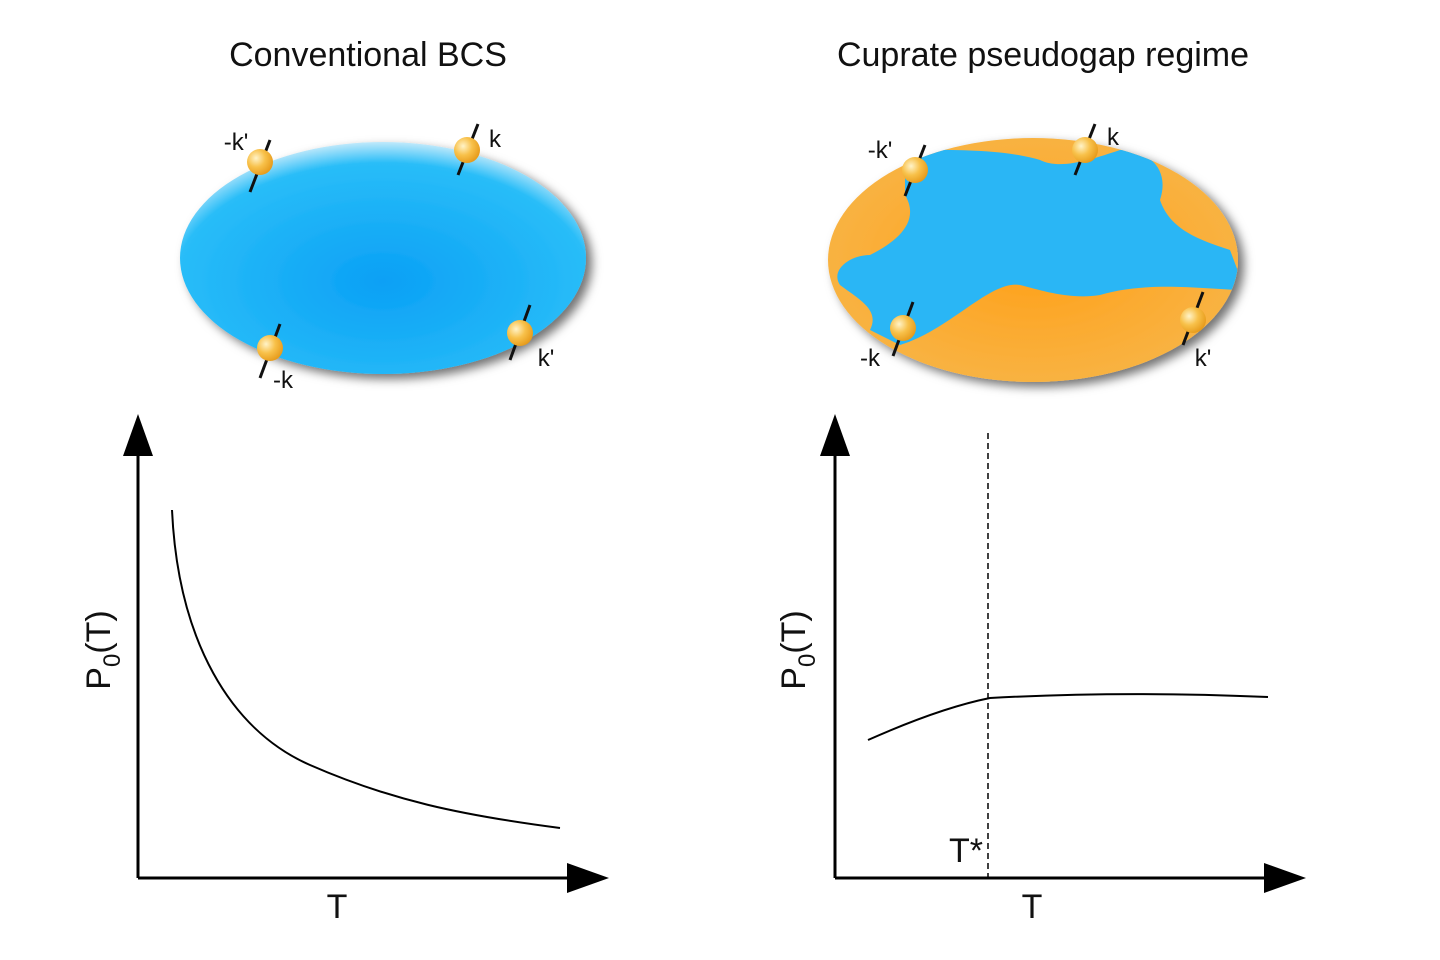 Image resolution: width=1440 pixels, height=960 pixels. What do you see at coordinates (966, 851) in the screenshot?
I see `marker-label: T*` at bounding box center [966, 851].